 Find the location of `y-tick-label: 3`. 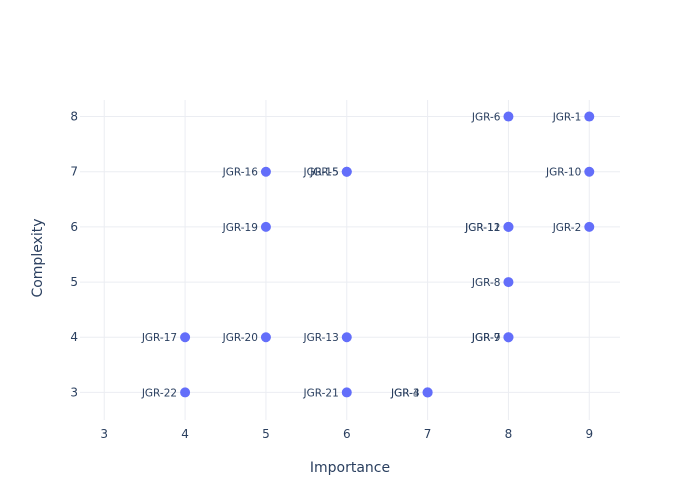

y-tick-label: 3 is located at coordinates (74, 392).